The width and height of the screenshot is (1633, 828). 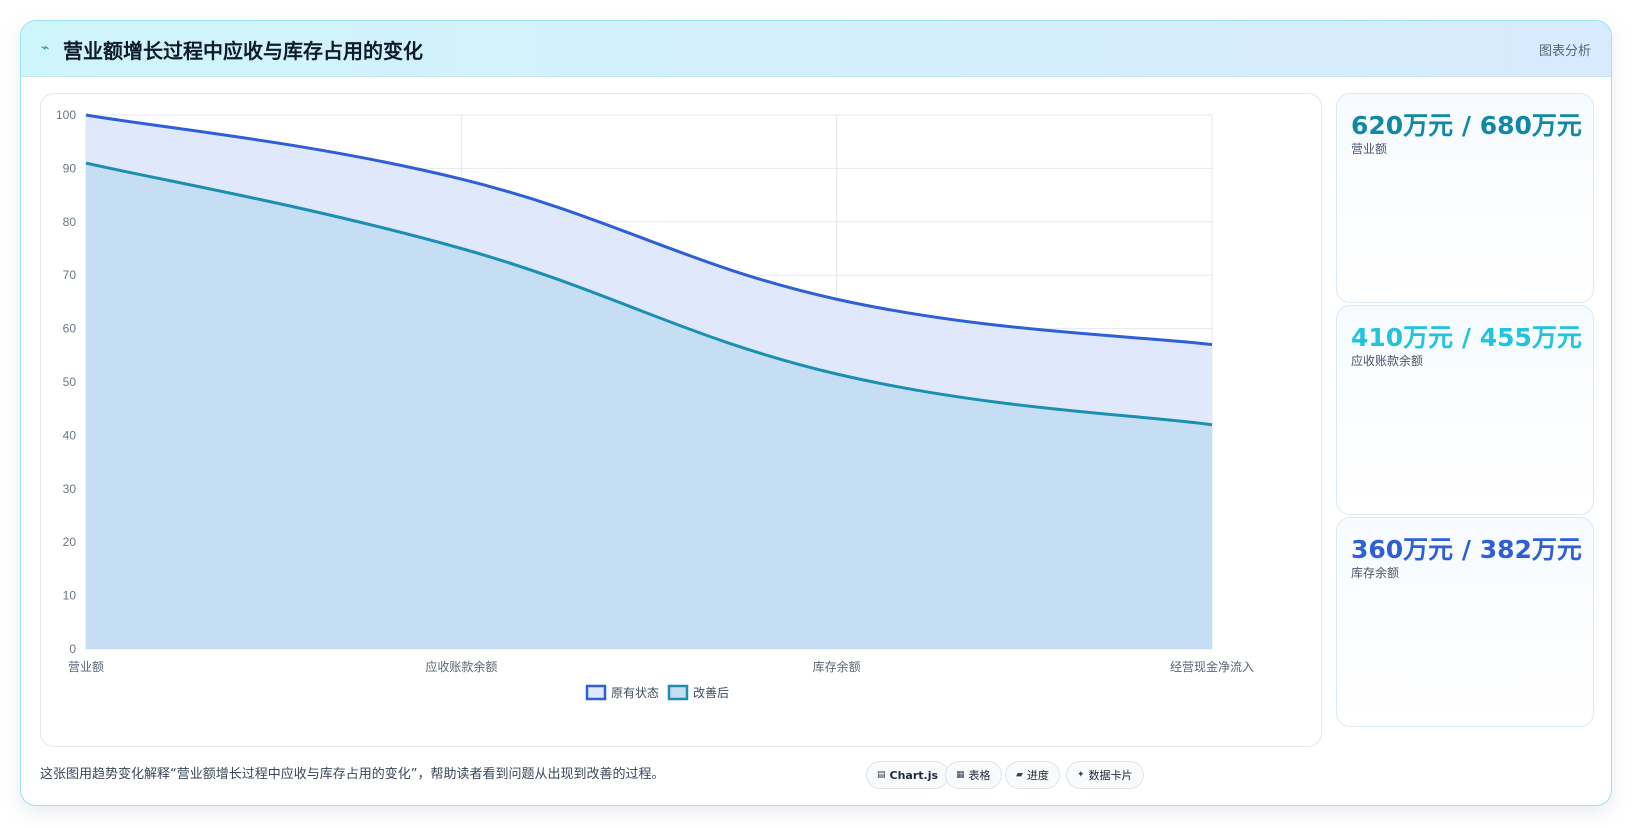 What do you see at coordinates (70, 435) in the screenshot?
I see `y-tick-label: 40` at bounding box center [70, 435].